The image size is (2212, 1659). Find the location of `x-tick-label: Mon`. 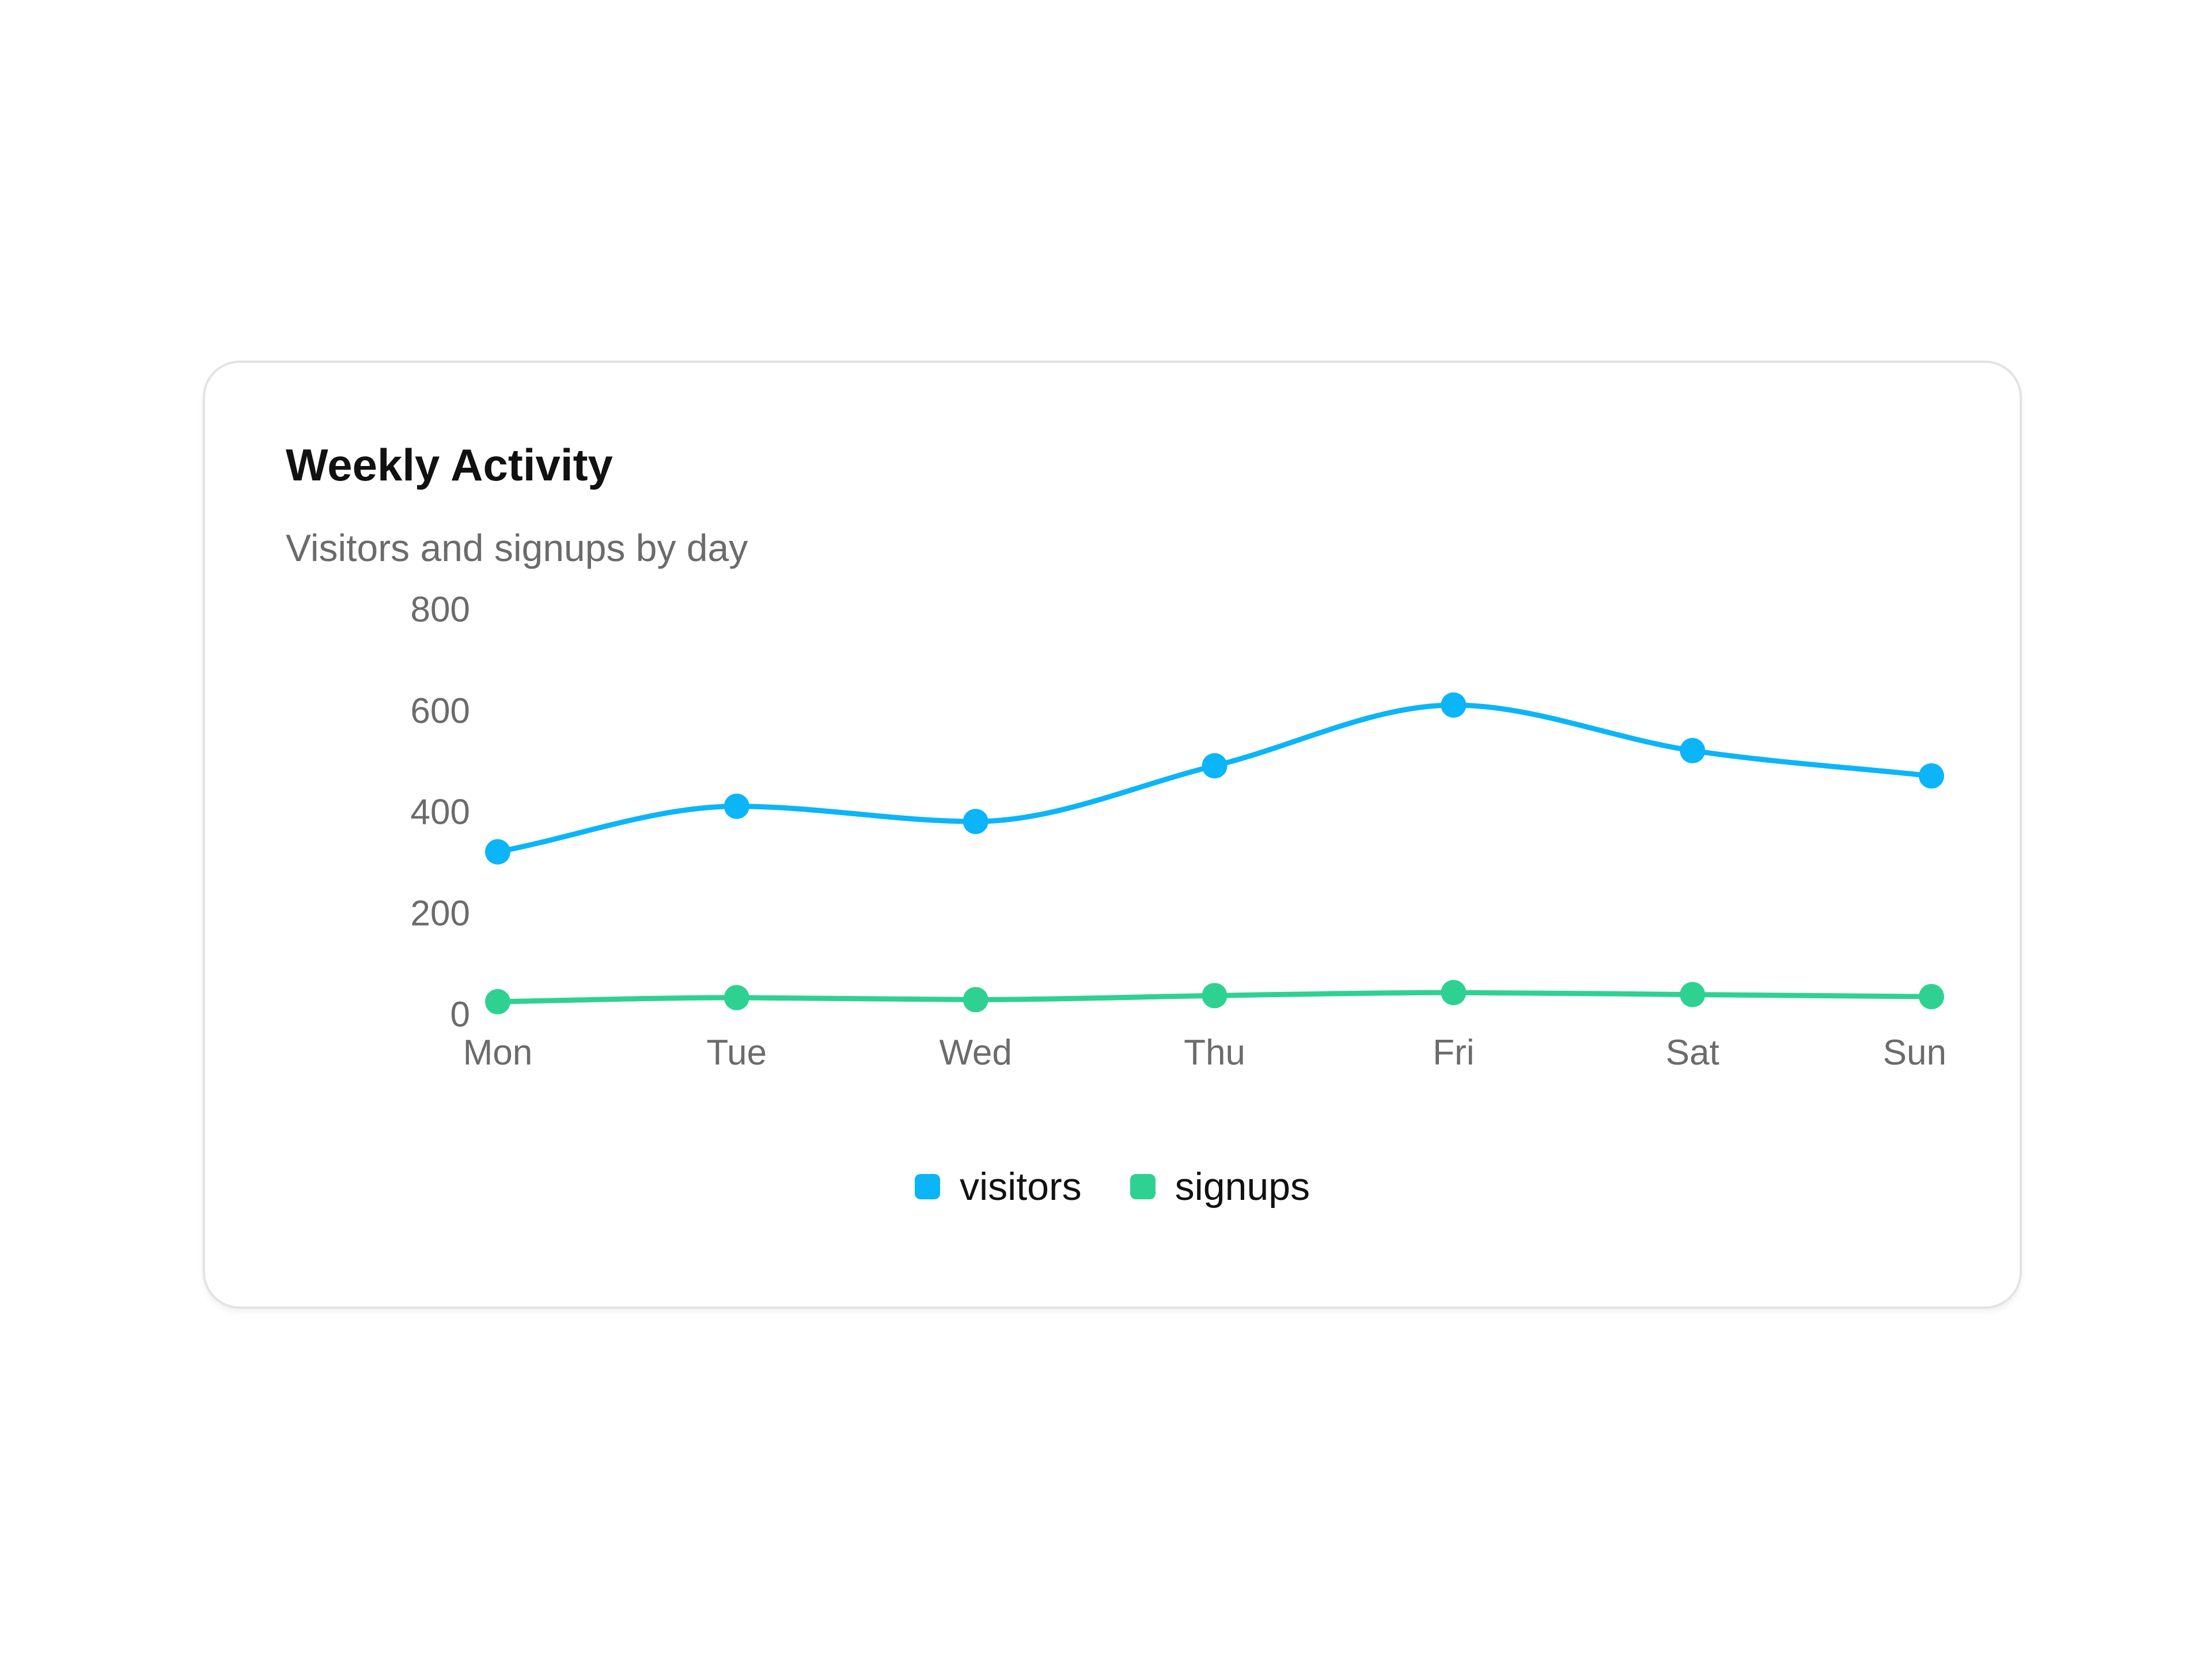

x-tick-label: Mon is located at coordinates (498, 1053).